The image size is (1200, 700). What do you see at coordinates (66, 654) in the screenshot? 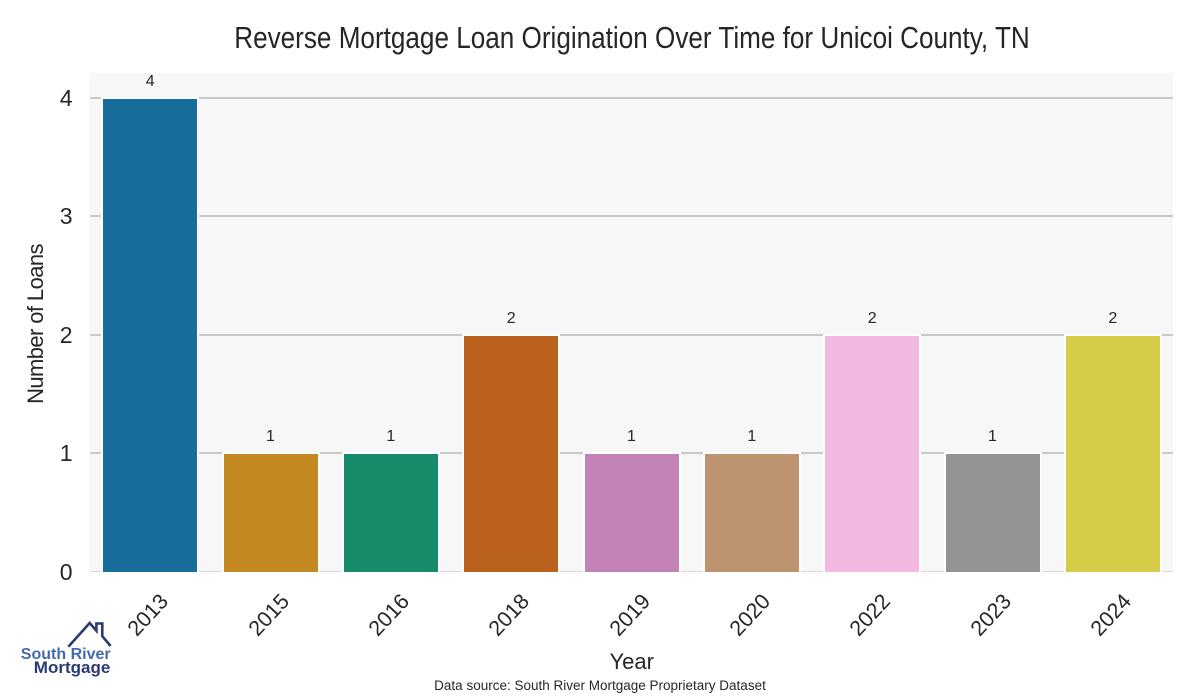
I see `svg-text: South River` at bounding box center [66, 654].